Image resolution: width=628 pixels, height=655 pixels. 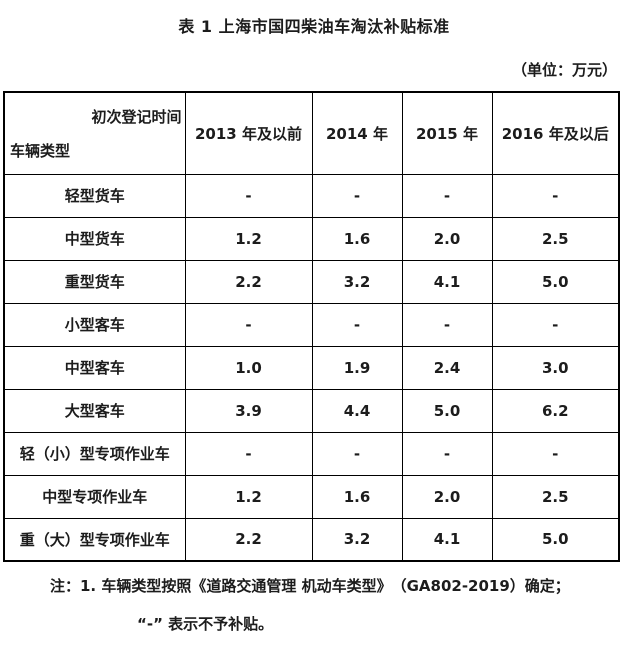 I want to click on value-cell: 4.4, so click(x=357, y=410).